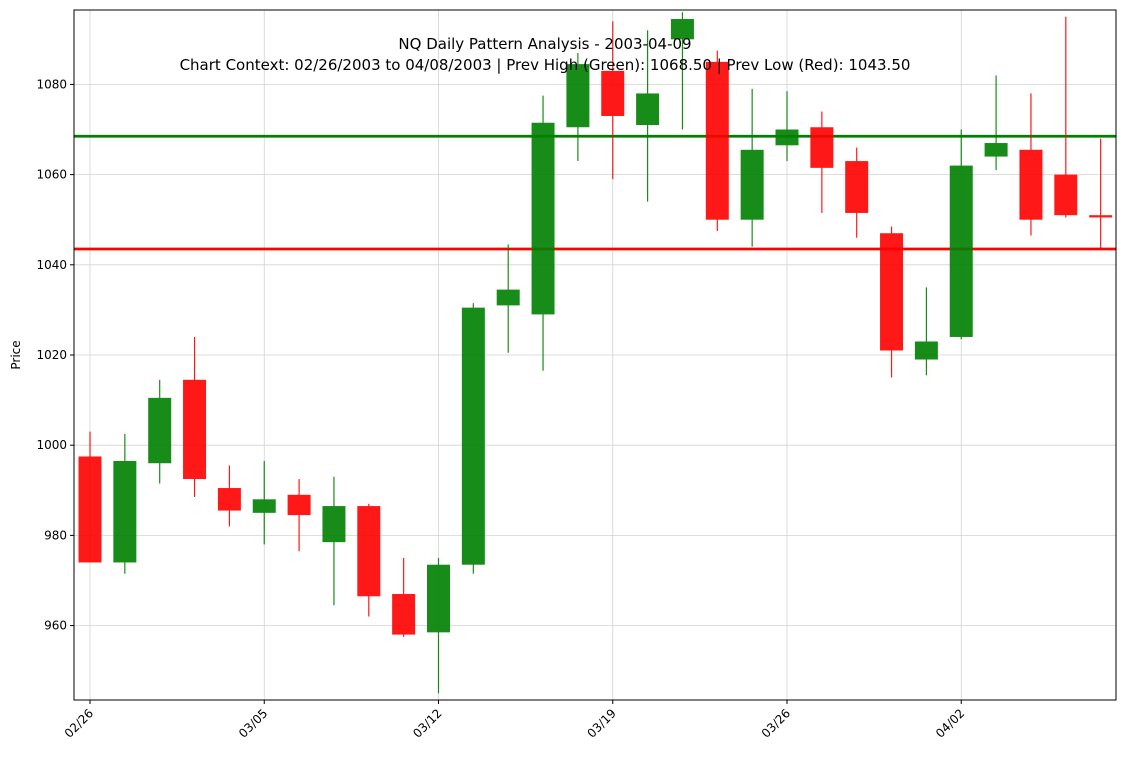 Image resolution: width=1126 pixels, height=758 pixels. Describe the element at coordinates (55, 535) in the screenshot. I see `y-tick-label: 980` at that location.